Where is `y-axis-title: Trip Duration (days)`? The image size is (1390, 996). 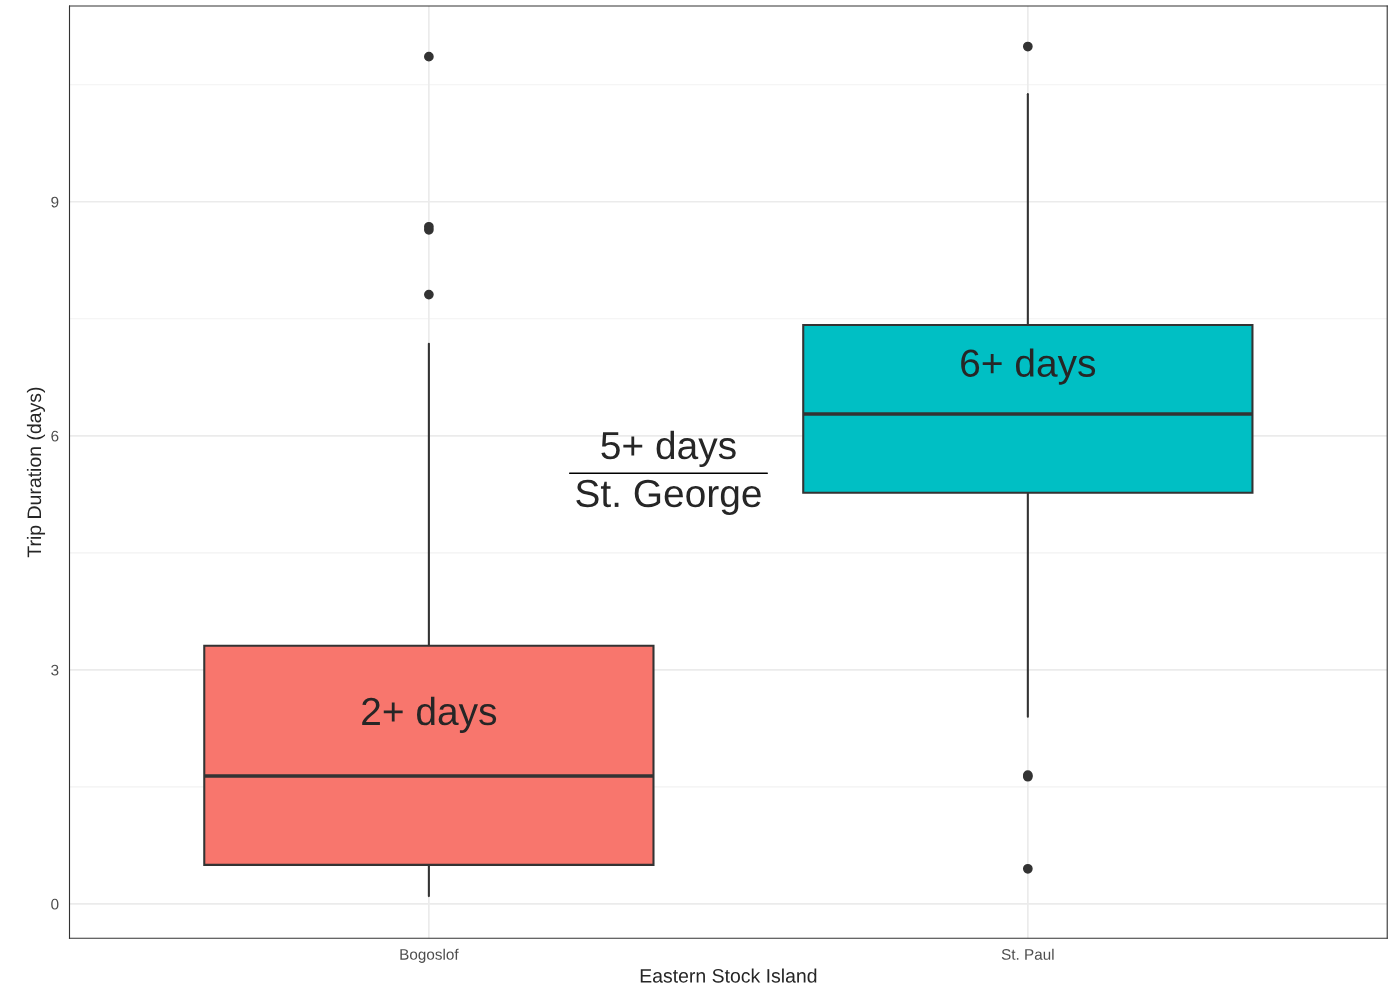 y-axis-title: Trip Duration (days) is located at coordinates (36, 472).